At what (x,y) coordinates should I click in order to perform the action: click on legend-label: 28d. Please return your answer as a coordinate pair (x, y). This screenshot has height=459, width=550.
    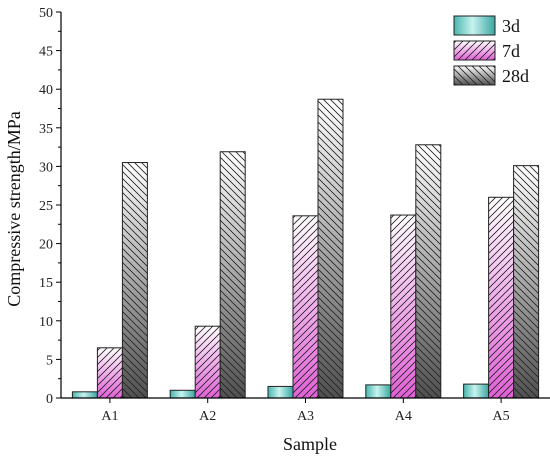
    Looking at the image, I should click on (515, 76).